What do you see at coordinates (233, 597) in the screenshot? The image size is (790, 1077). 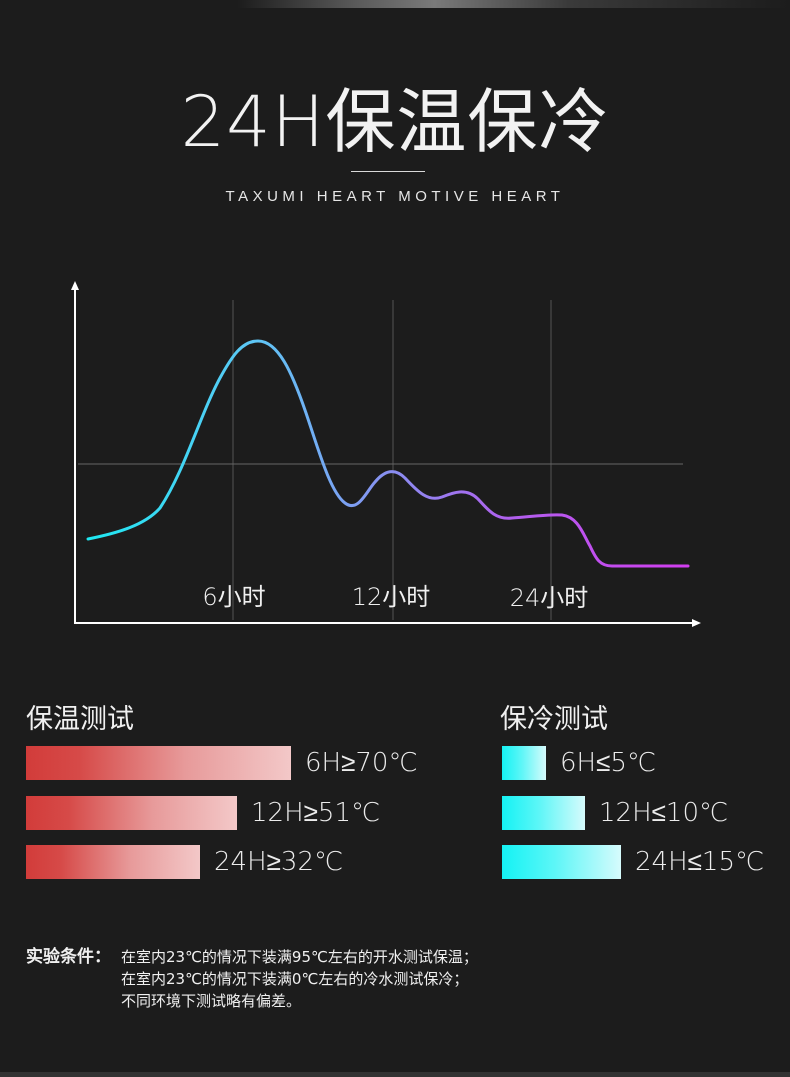 I see `x-tick-label: 6小时` at bounding box center [233, 597].